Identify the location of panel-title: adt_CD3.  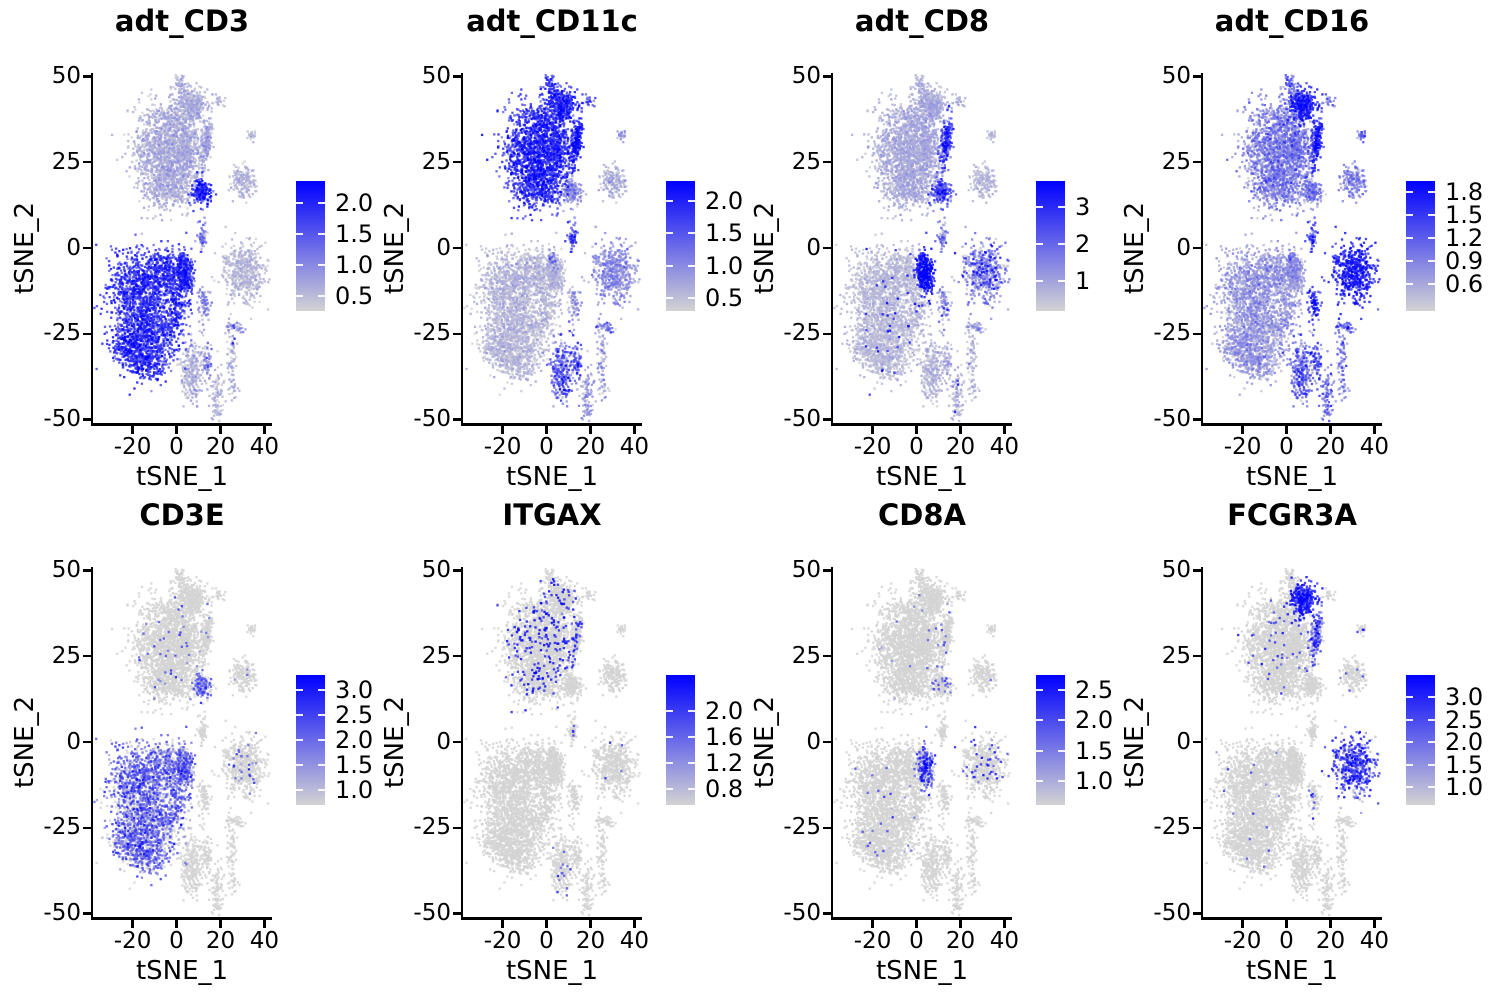
(182, 21).